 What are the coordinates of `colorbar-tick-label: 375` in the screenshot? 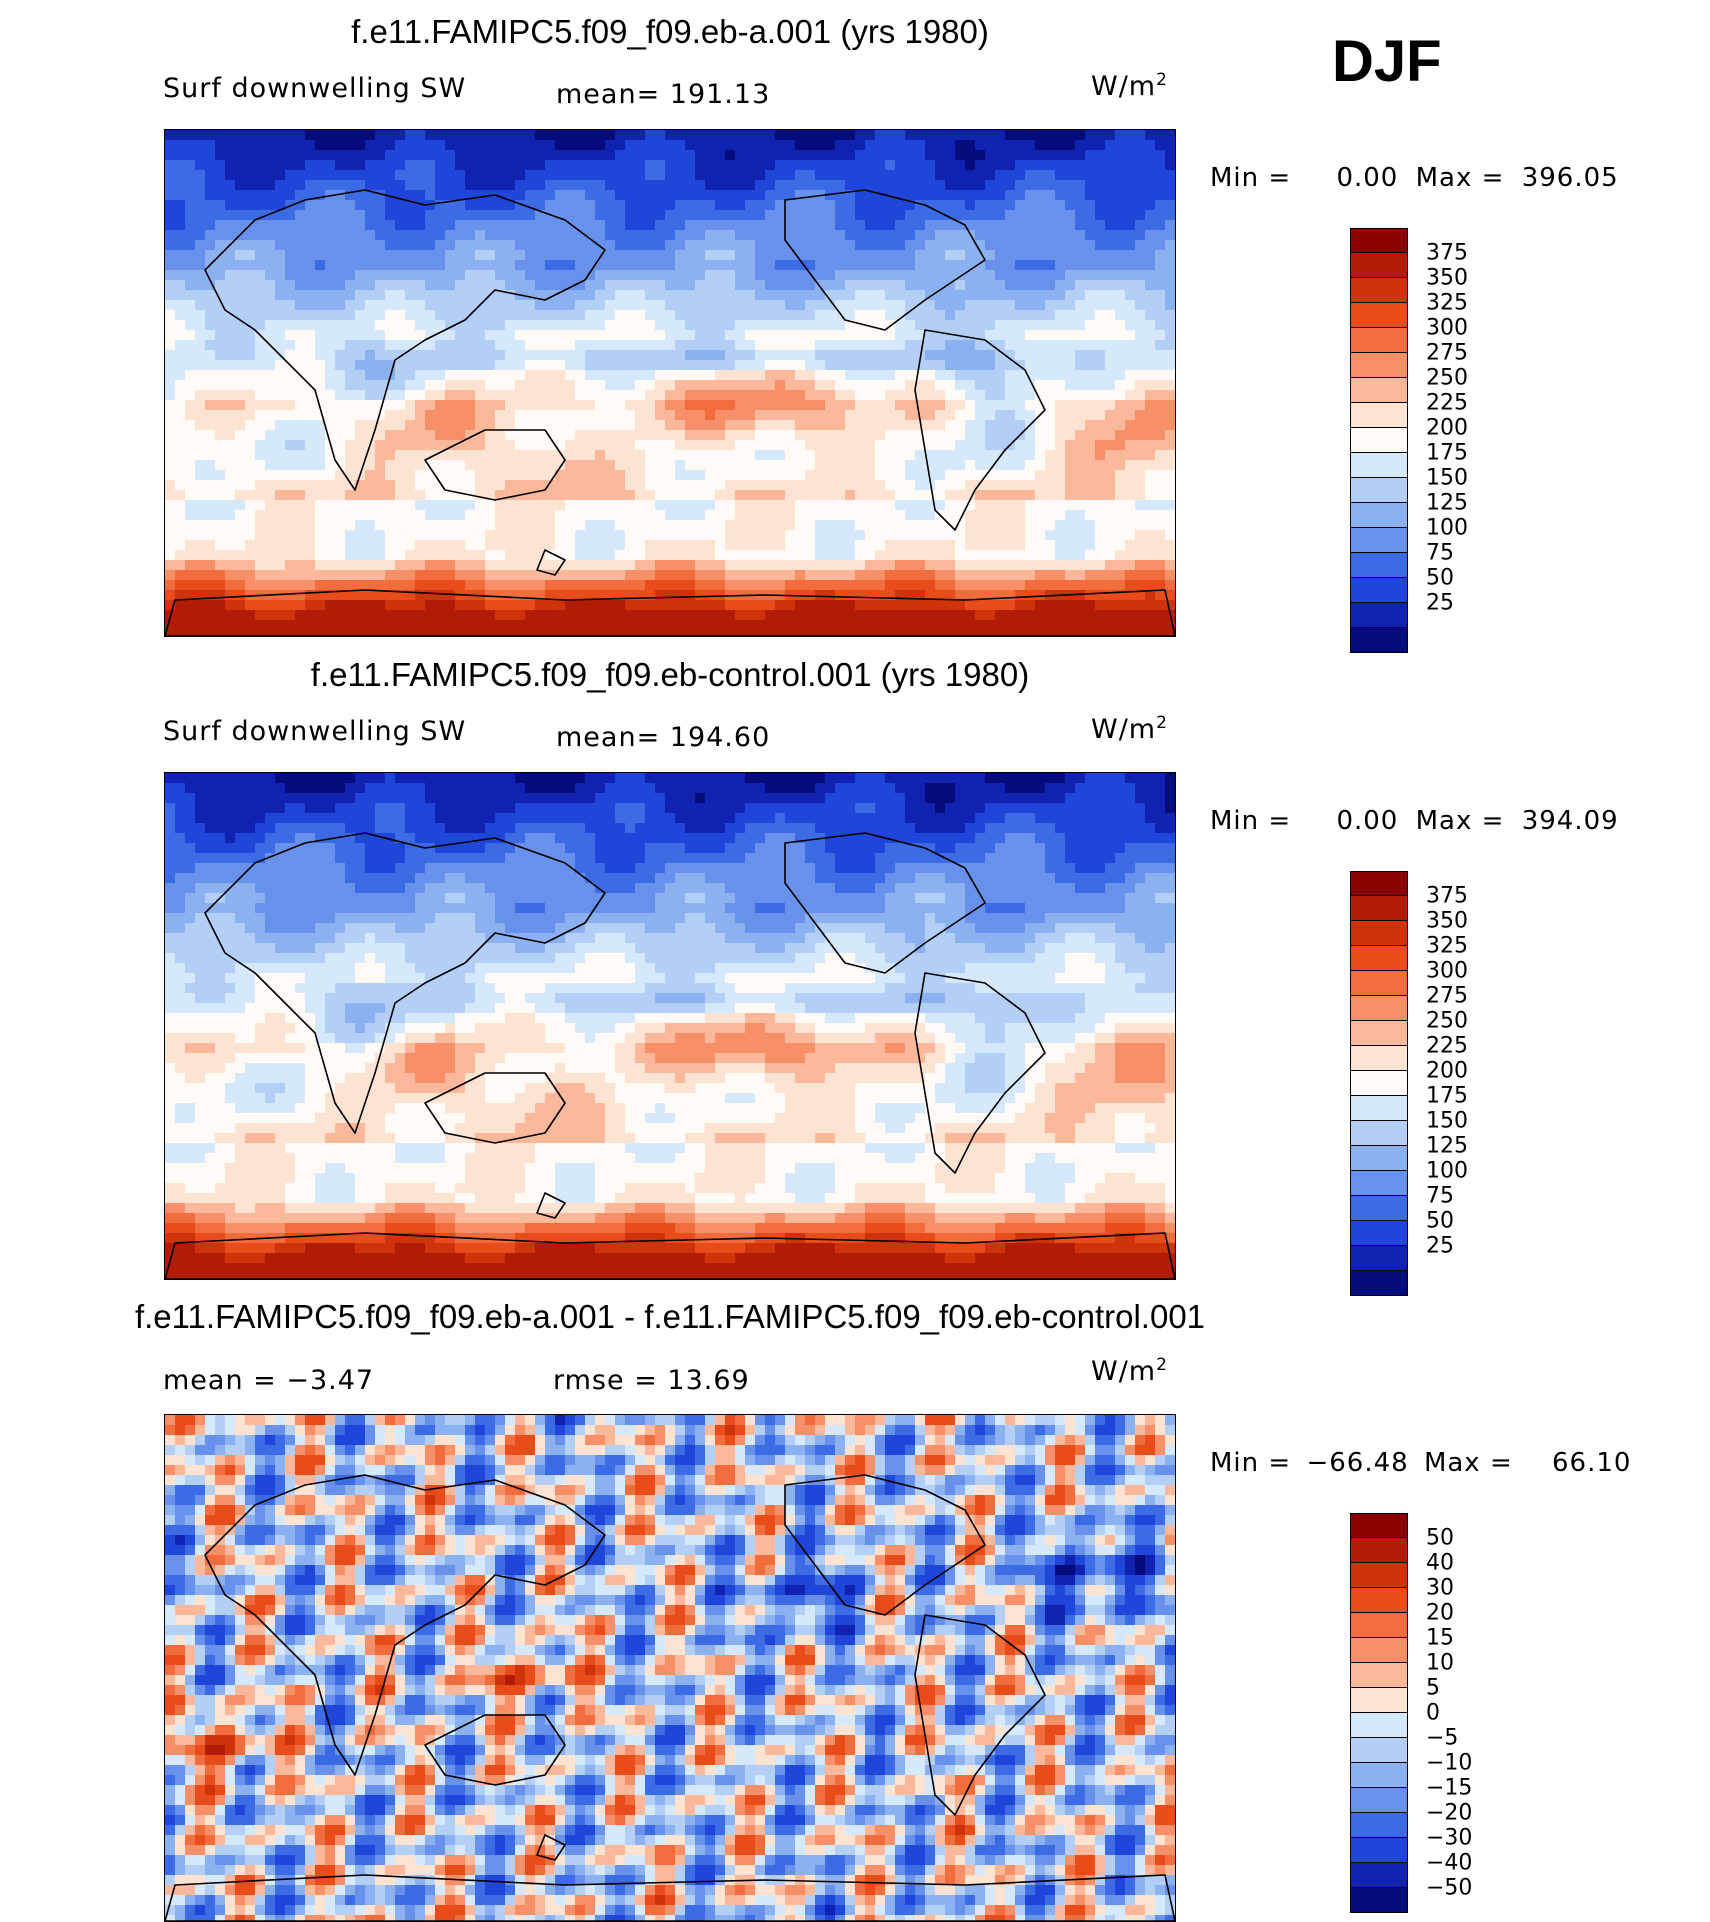 It's located at (1447, 253).